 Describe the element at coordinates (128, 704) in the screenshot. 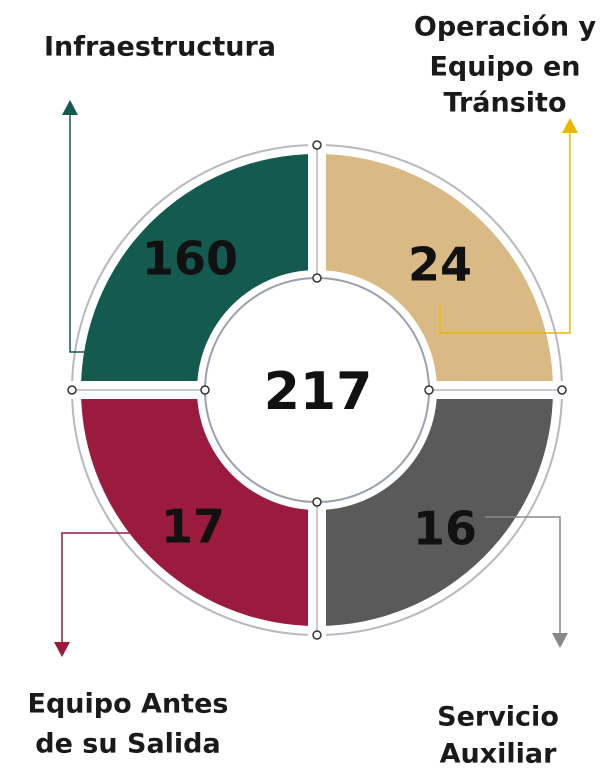

I see `segment-label: Equipo Antes` at that location.